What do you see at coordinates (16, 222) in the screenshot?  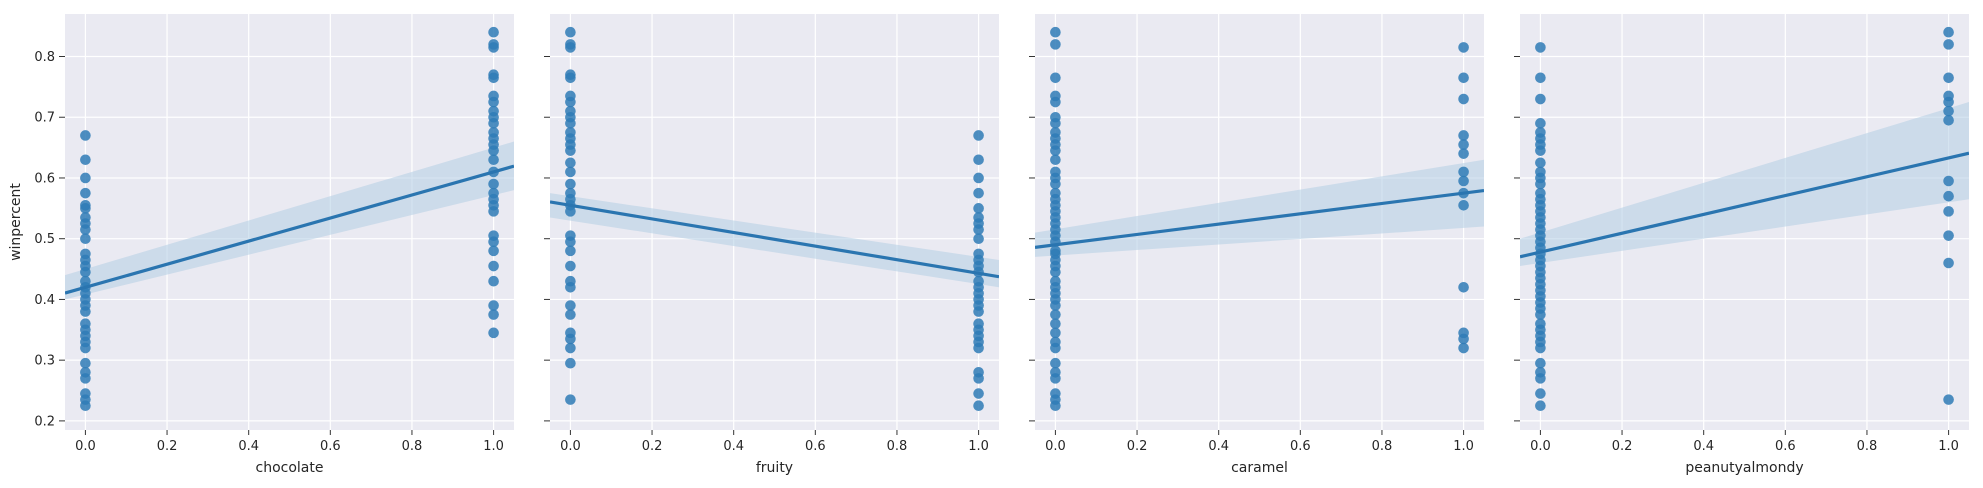 I see `y-axis-label: winpercent` at bounding box center [16, 222].